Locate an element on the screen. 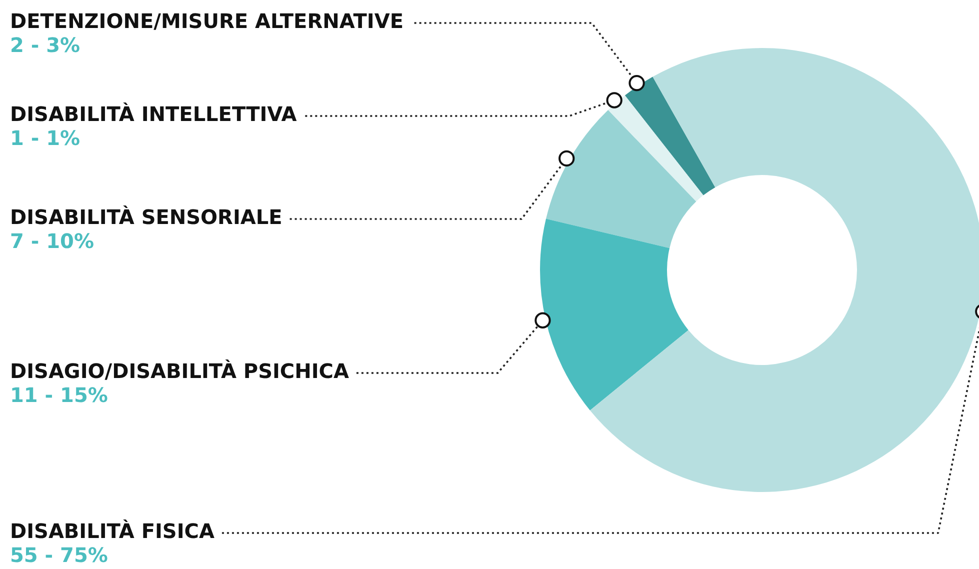  text: 55 - 75% is located at coordinates (59, 555).